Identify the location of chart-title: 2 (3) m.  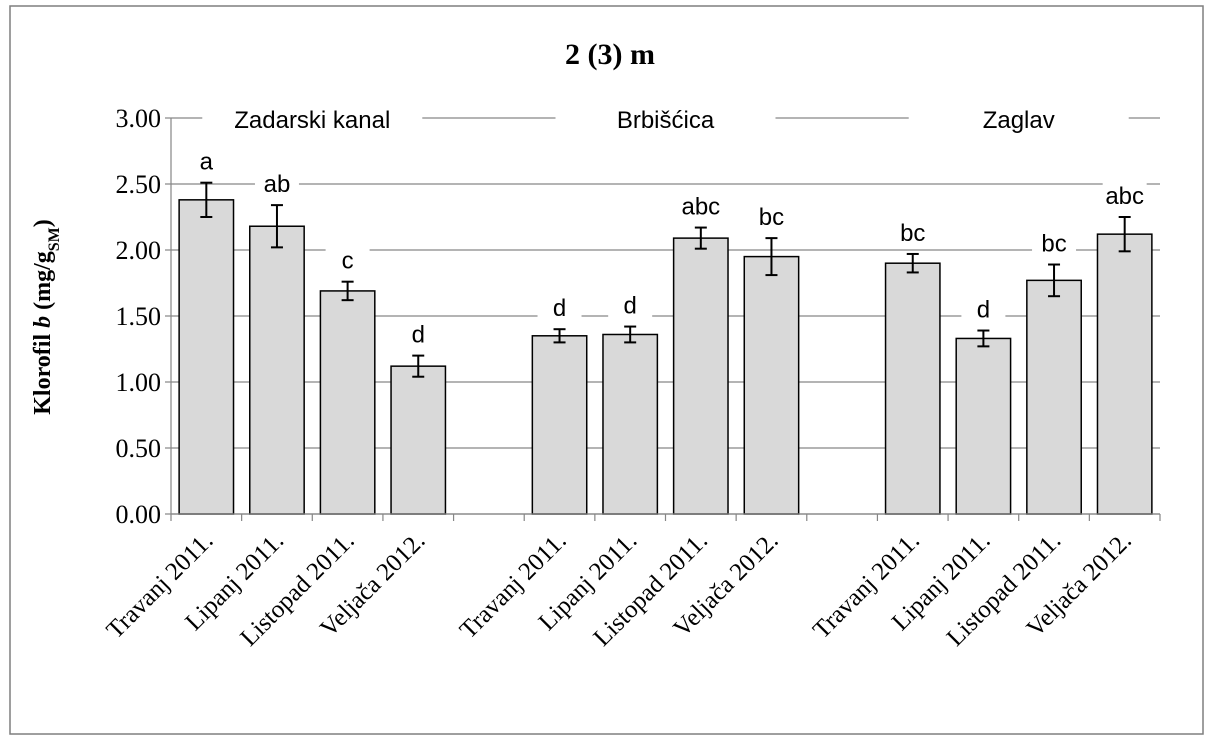
(610, 54).